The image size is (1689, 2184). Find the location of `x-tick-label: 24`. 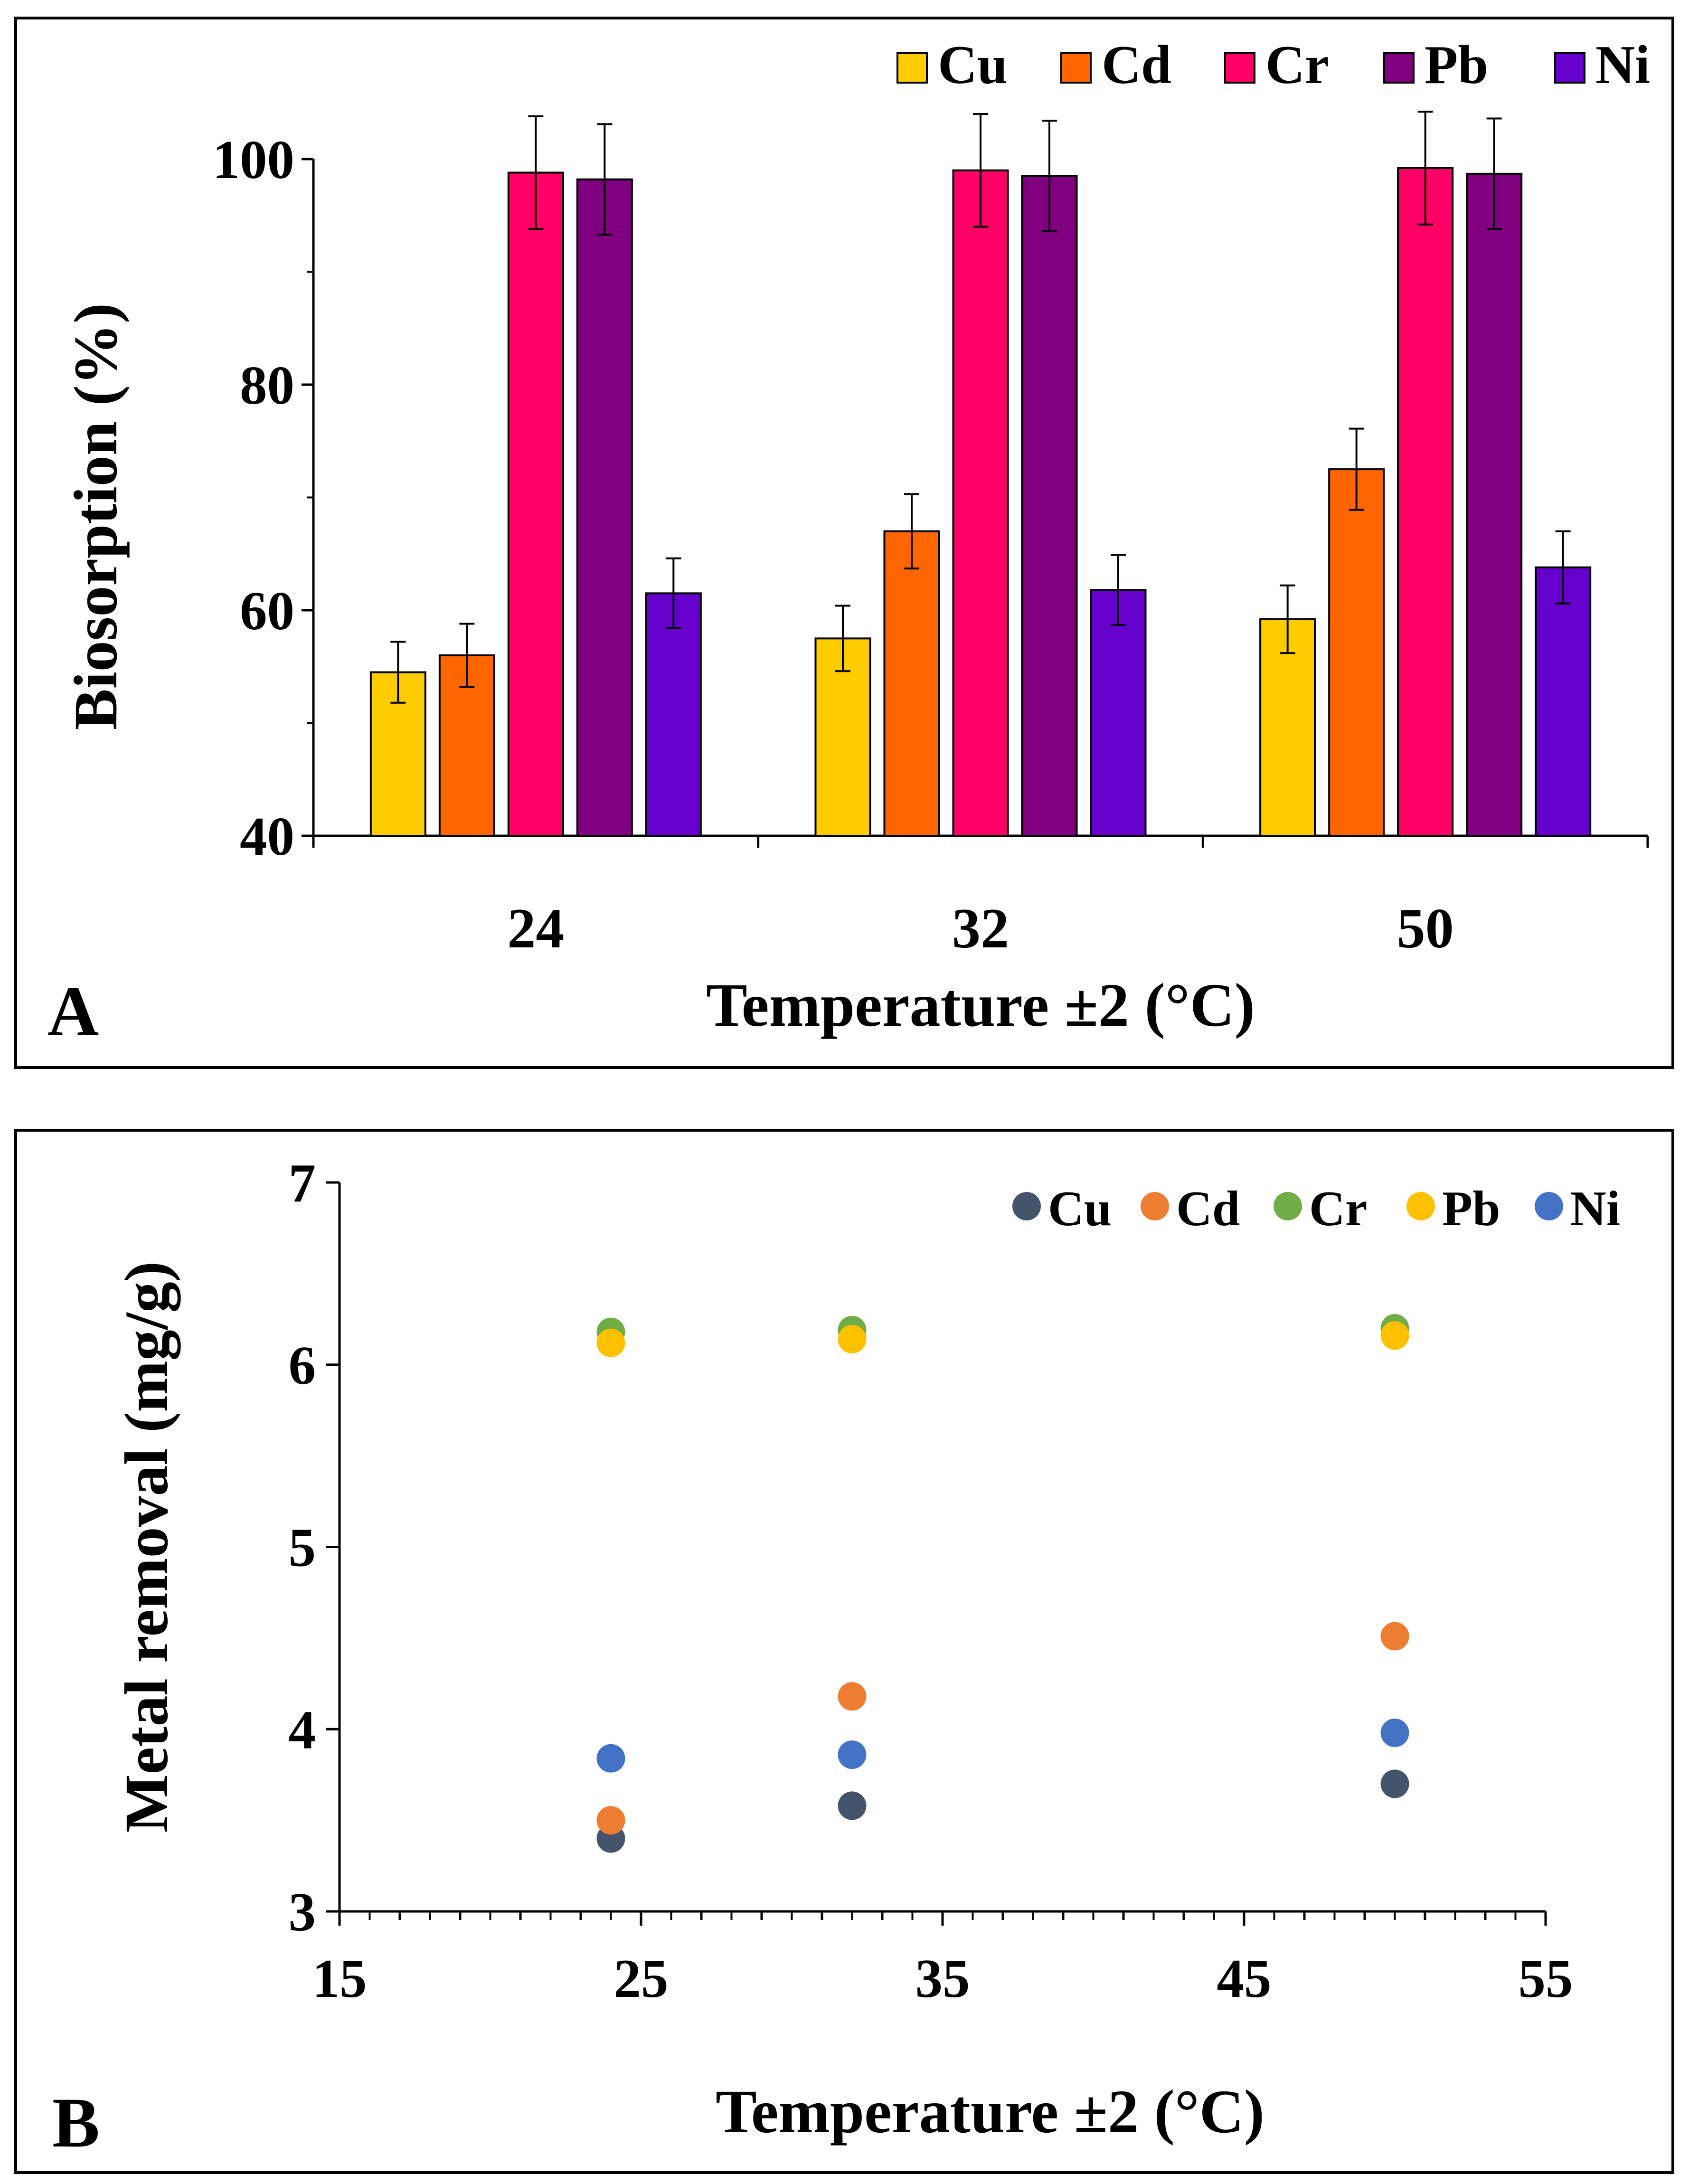

x-tick-label: 24 is located at coordinates (535, 928).